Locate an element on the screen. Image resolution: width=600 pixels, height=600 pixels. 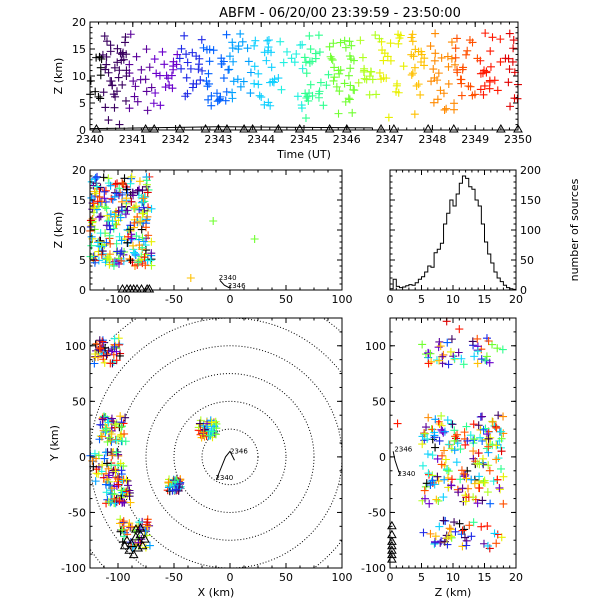
zy-panel: 2346 2340 0 5 10 15 20 -100 -50 0 50 100 Z (km) is located at coordinates (442, 458).